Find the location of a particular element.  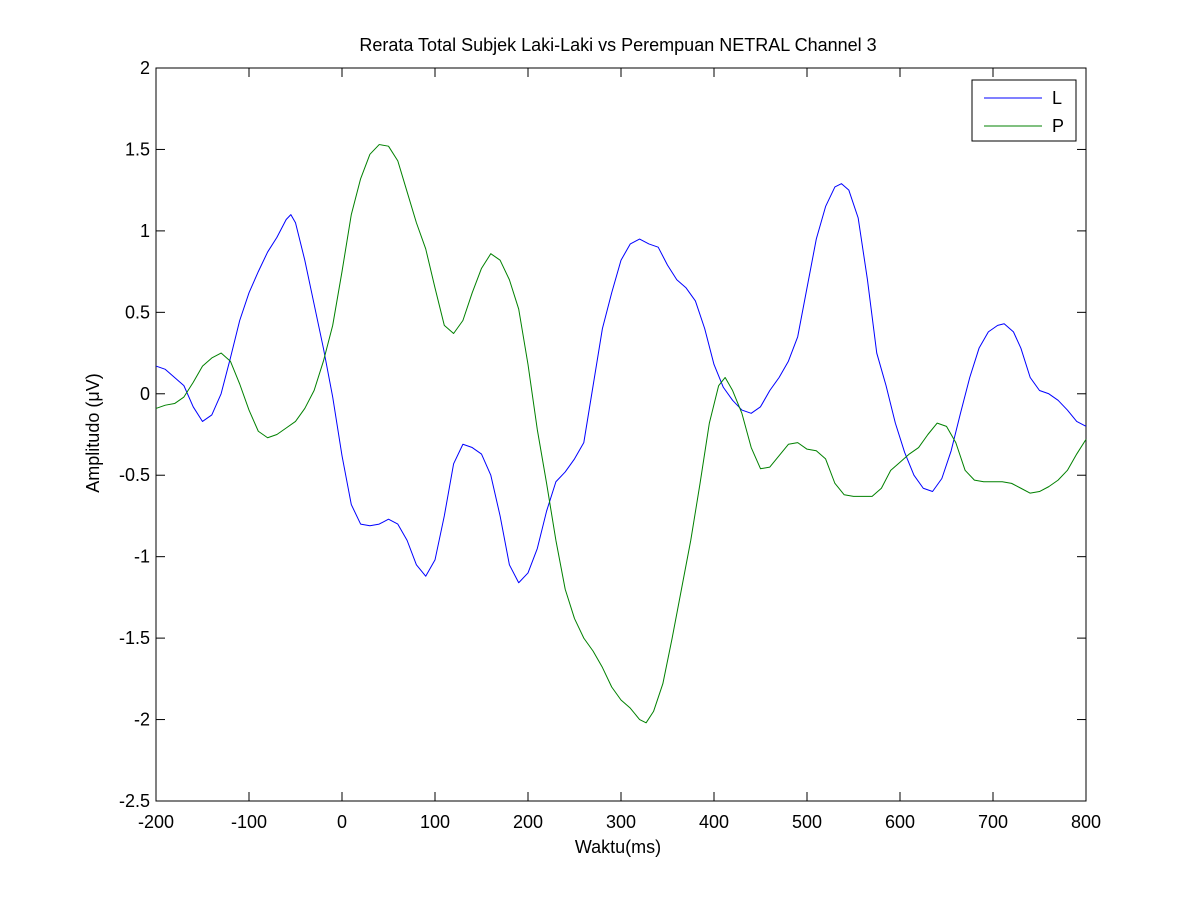

y-tick-label: 0 is located at coordinates (145, 394).